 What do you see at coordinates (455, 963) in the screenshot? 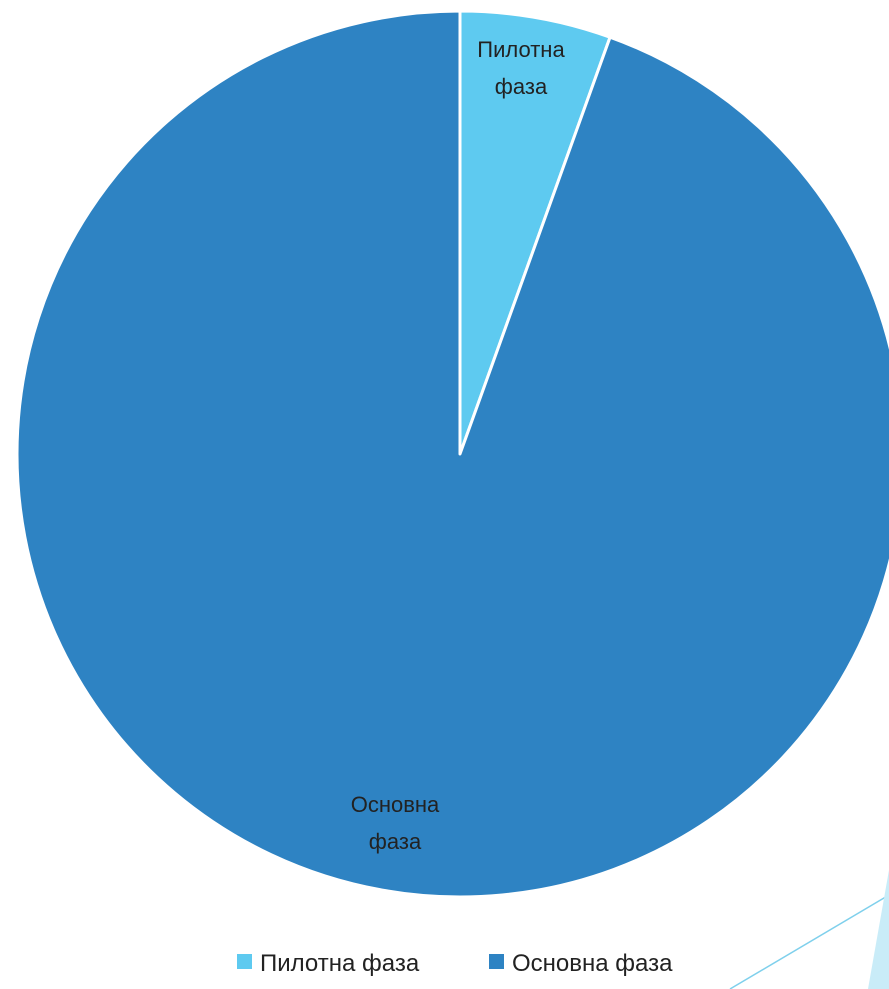
I see `legend: Пилотна фаза Основна фаза` at bounding box center [455, 963].